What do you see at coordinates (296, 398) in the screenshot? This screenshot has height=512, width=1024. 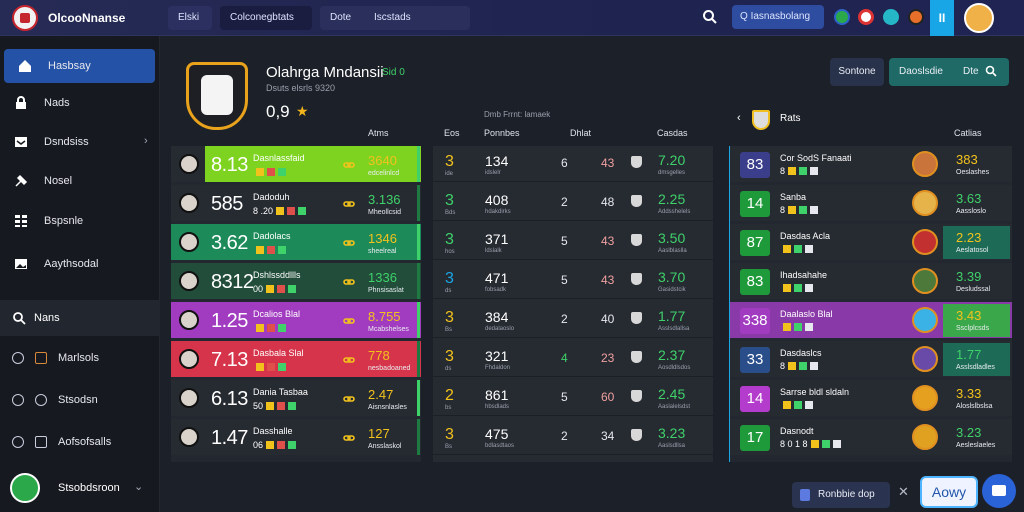 I see `table-row: 6.13 Dania Tasbaa 50 2.47 Aisnsnlasles` at bounding box center [296, 398].